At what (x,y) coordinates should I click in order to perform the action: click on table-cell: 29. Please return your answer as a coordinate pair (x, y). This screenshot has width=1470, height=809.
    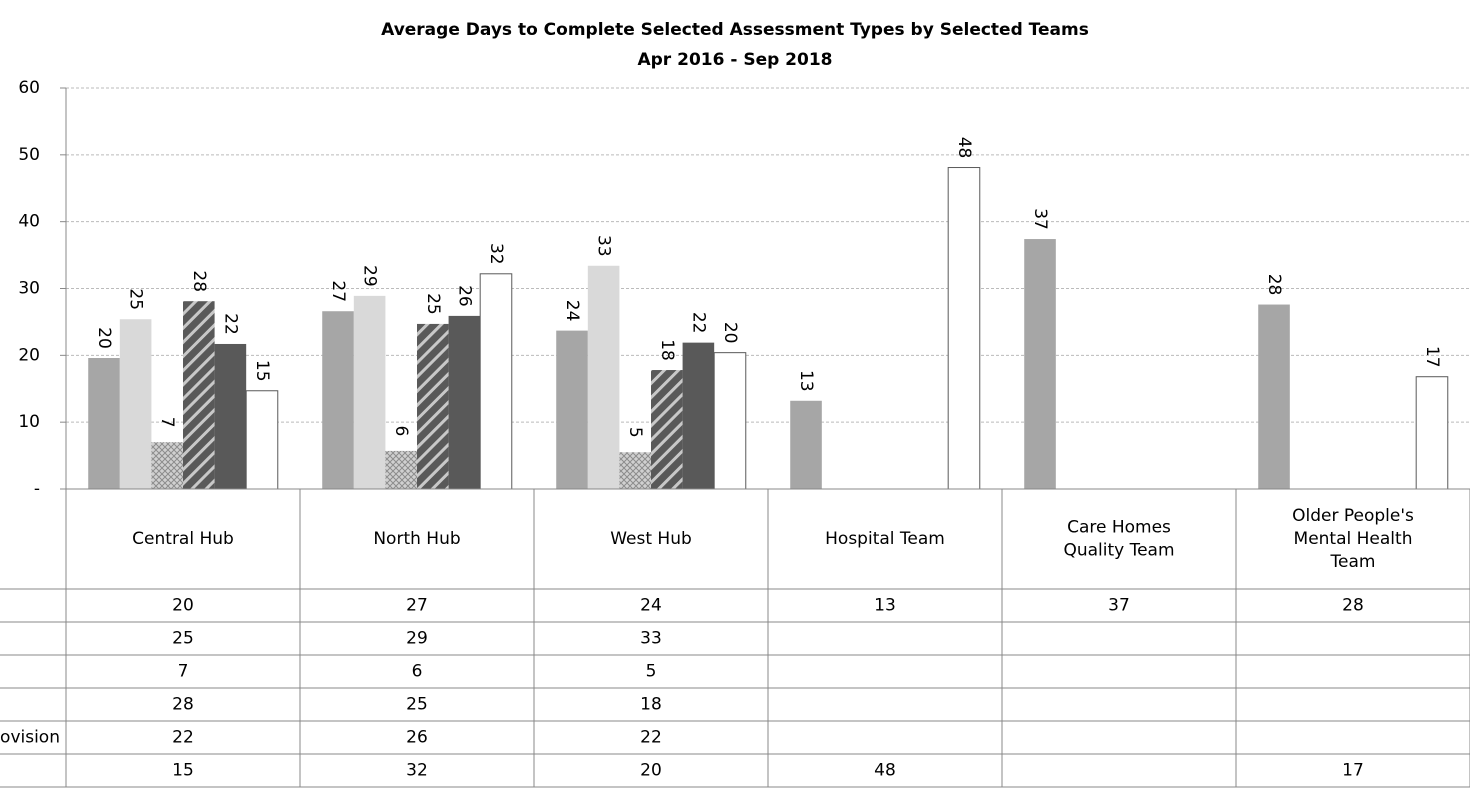
    Looking at the image, I should click on (417, 639).